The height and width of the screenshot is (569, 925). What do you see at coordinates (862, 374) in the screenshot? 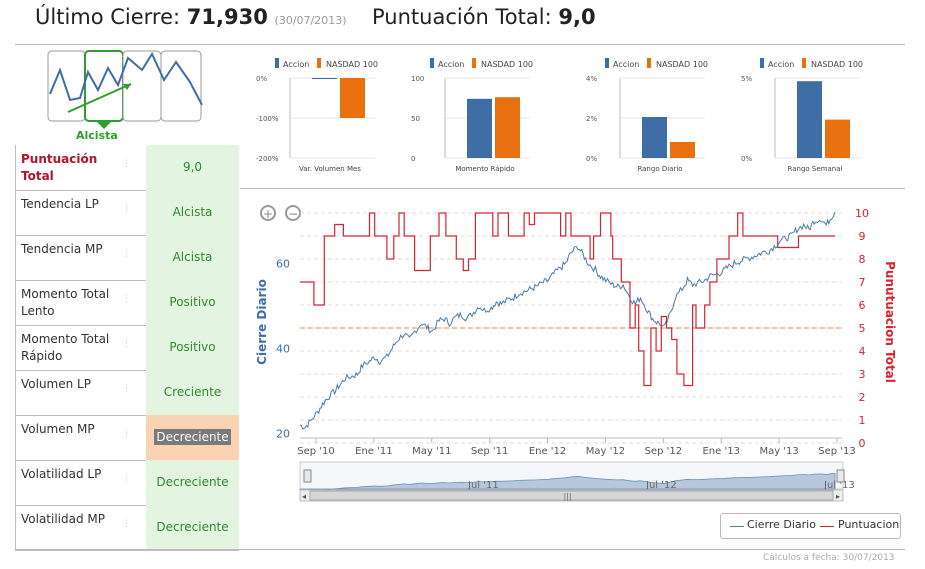
I see `right-tick-label: 3` at bounding box center [862, 374].